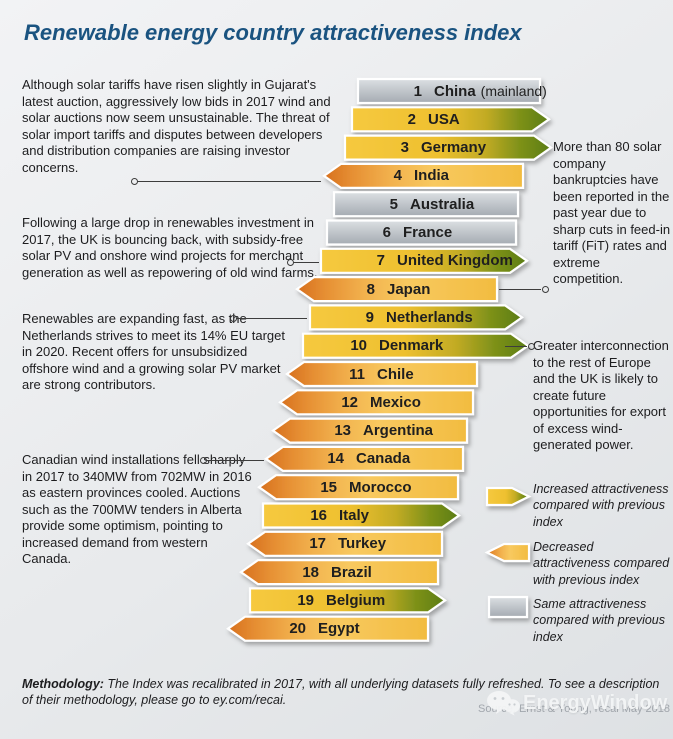 The image size is (673, 739). Describe the element at coordinates (386, 232) in the screenshot. I see `bar-rank: 6` at that location.